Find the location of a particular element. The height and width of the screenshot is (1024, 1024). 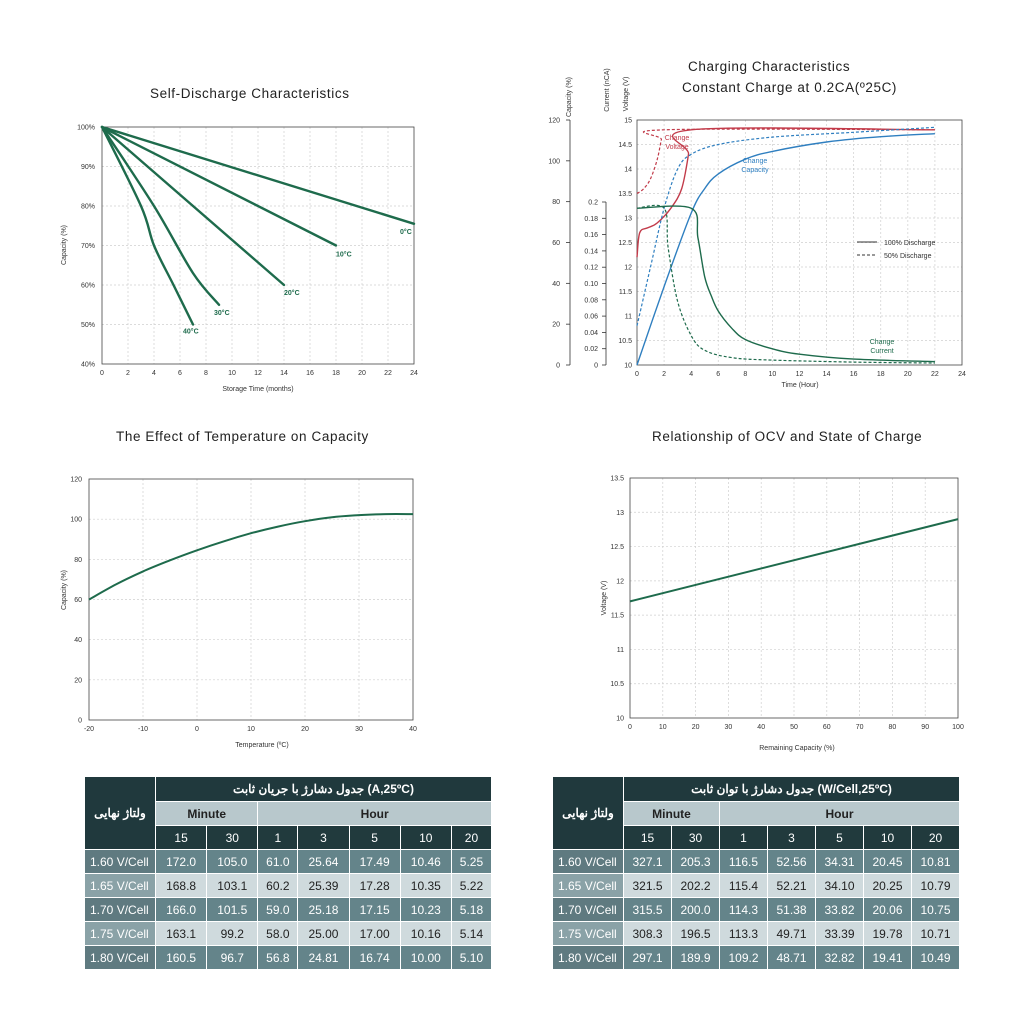

y-tick-label: 11.5 is located at coordinates (617, 616).